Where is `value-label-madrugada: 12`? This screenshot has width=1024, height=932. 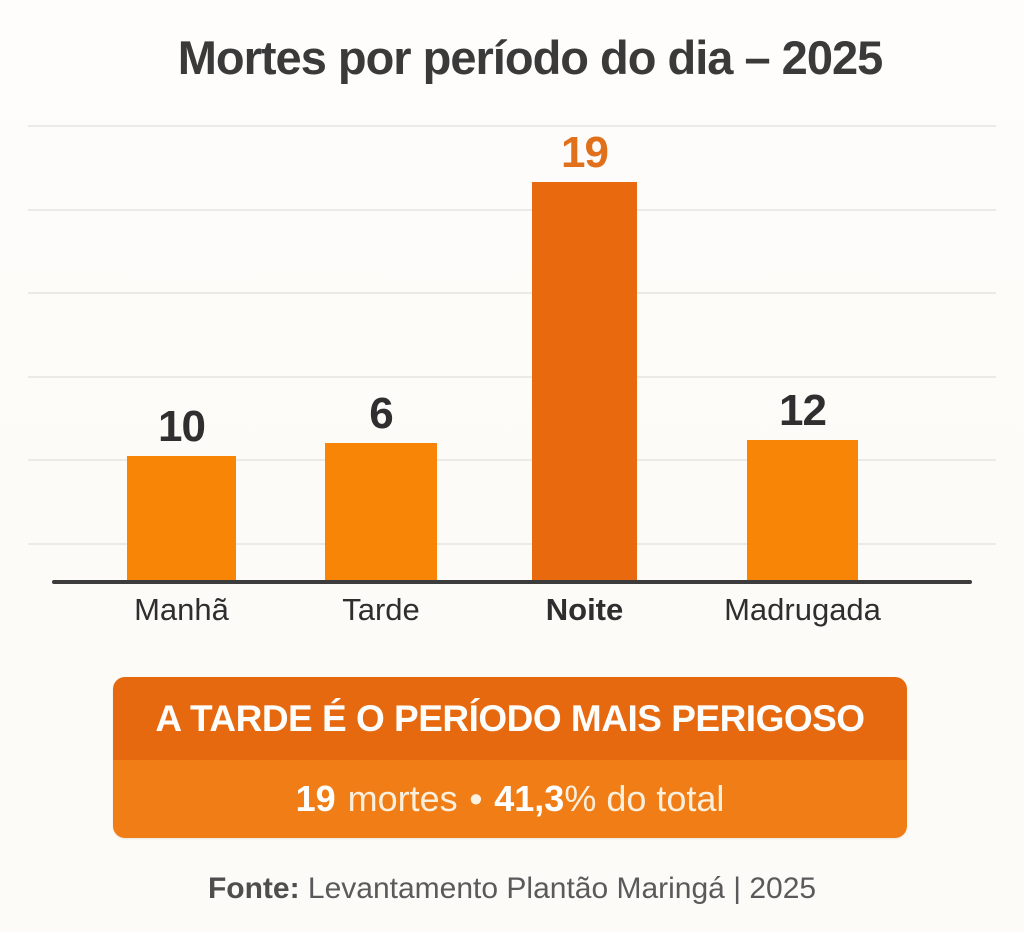
value-label-madrugada: 12 is located at coordinates (803, 410).